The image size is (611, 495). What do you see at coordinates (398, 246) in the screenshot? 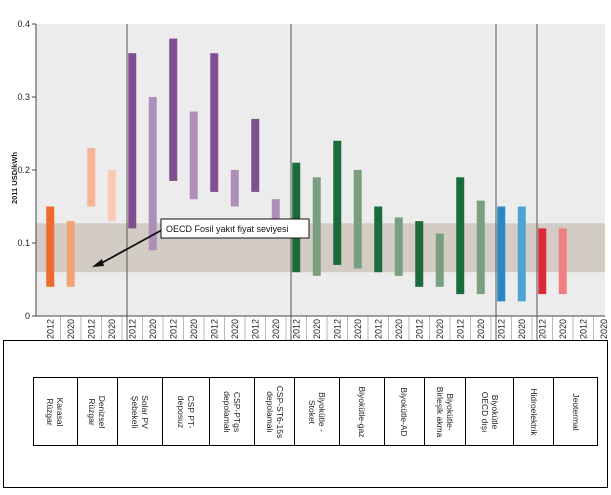
I see `range-bar-9-2020` at bounding box center [398, 246].